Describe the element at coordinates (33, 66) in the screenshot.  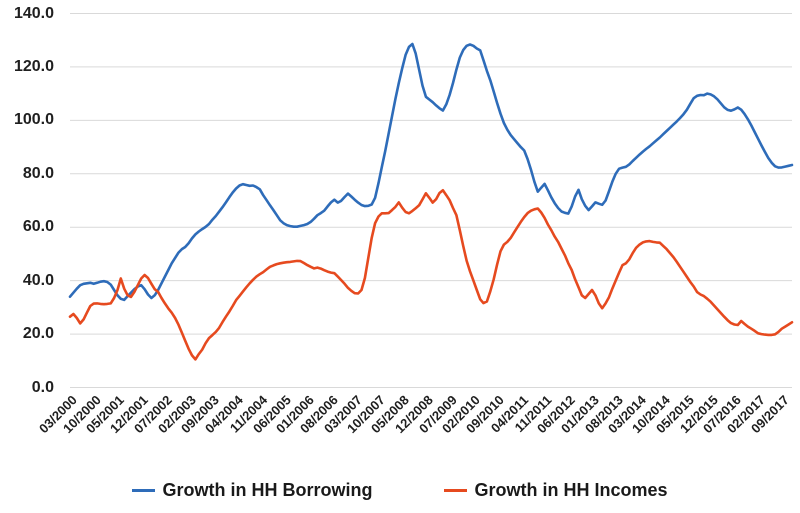
I see `y-axis-tick-label: 120.0` at that location.